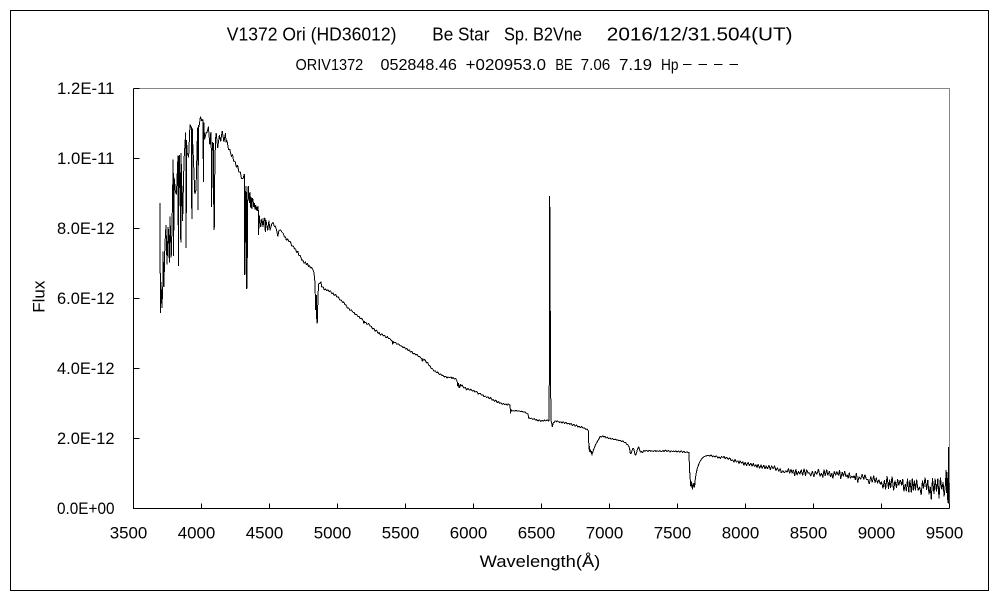 The image size is (1000, 605). I want to click on svg-text: 9000, so click(877, 533).